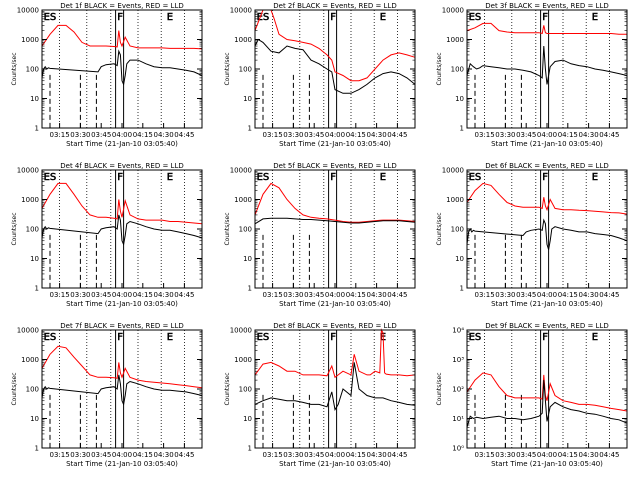 This screenshot has height=480, width=640. Describe the element at coordinates (458, 449) in the screenshot. I see `y-tick-label: 10⁰` at that location.